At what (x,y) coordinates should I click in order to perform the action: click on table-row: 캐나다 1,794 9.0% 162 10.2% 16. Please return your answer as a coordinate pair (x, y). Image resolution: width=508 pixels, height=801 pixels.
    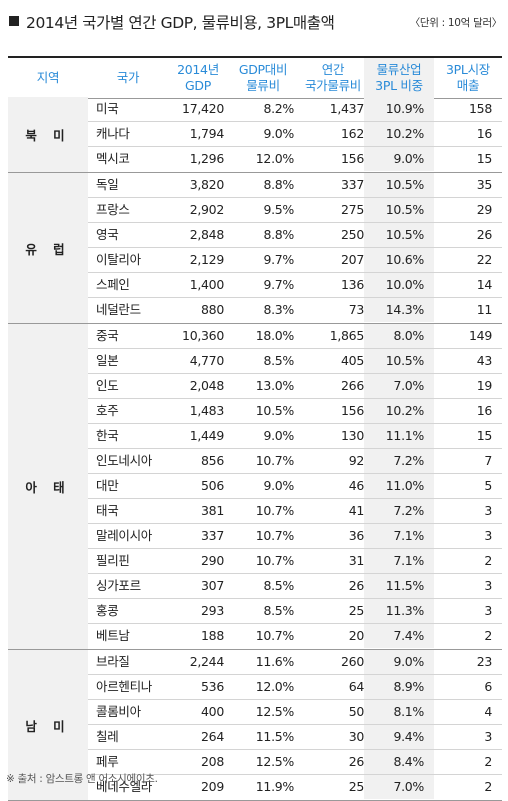
    Looking at the image, I should click on (295, 134).